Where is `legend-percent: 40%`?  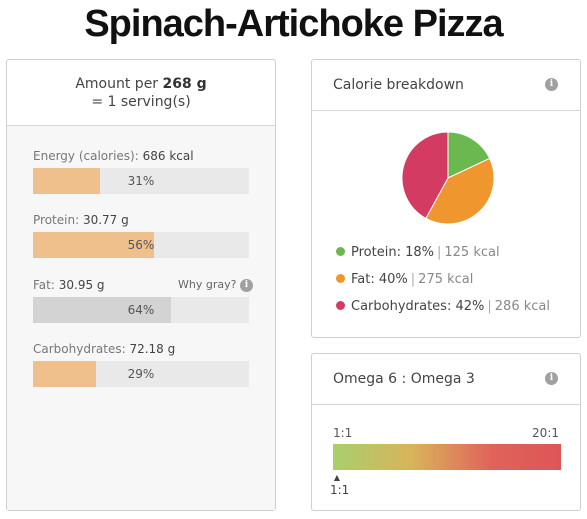 legend-percent: 40% is located at coordinates (393, 279).